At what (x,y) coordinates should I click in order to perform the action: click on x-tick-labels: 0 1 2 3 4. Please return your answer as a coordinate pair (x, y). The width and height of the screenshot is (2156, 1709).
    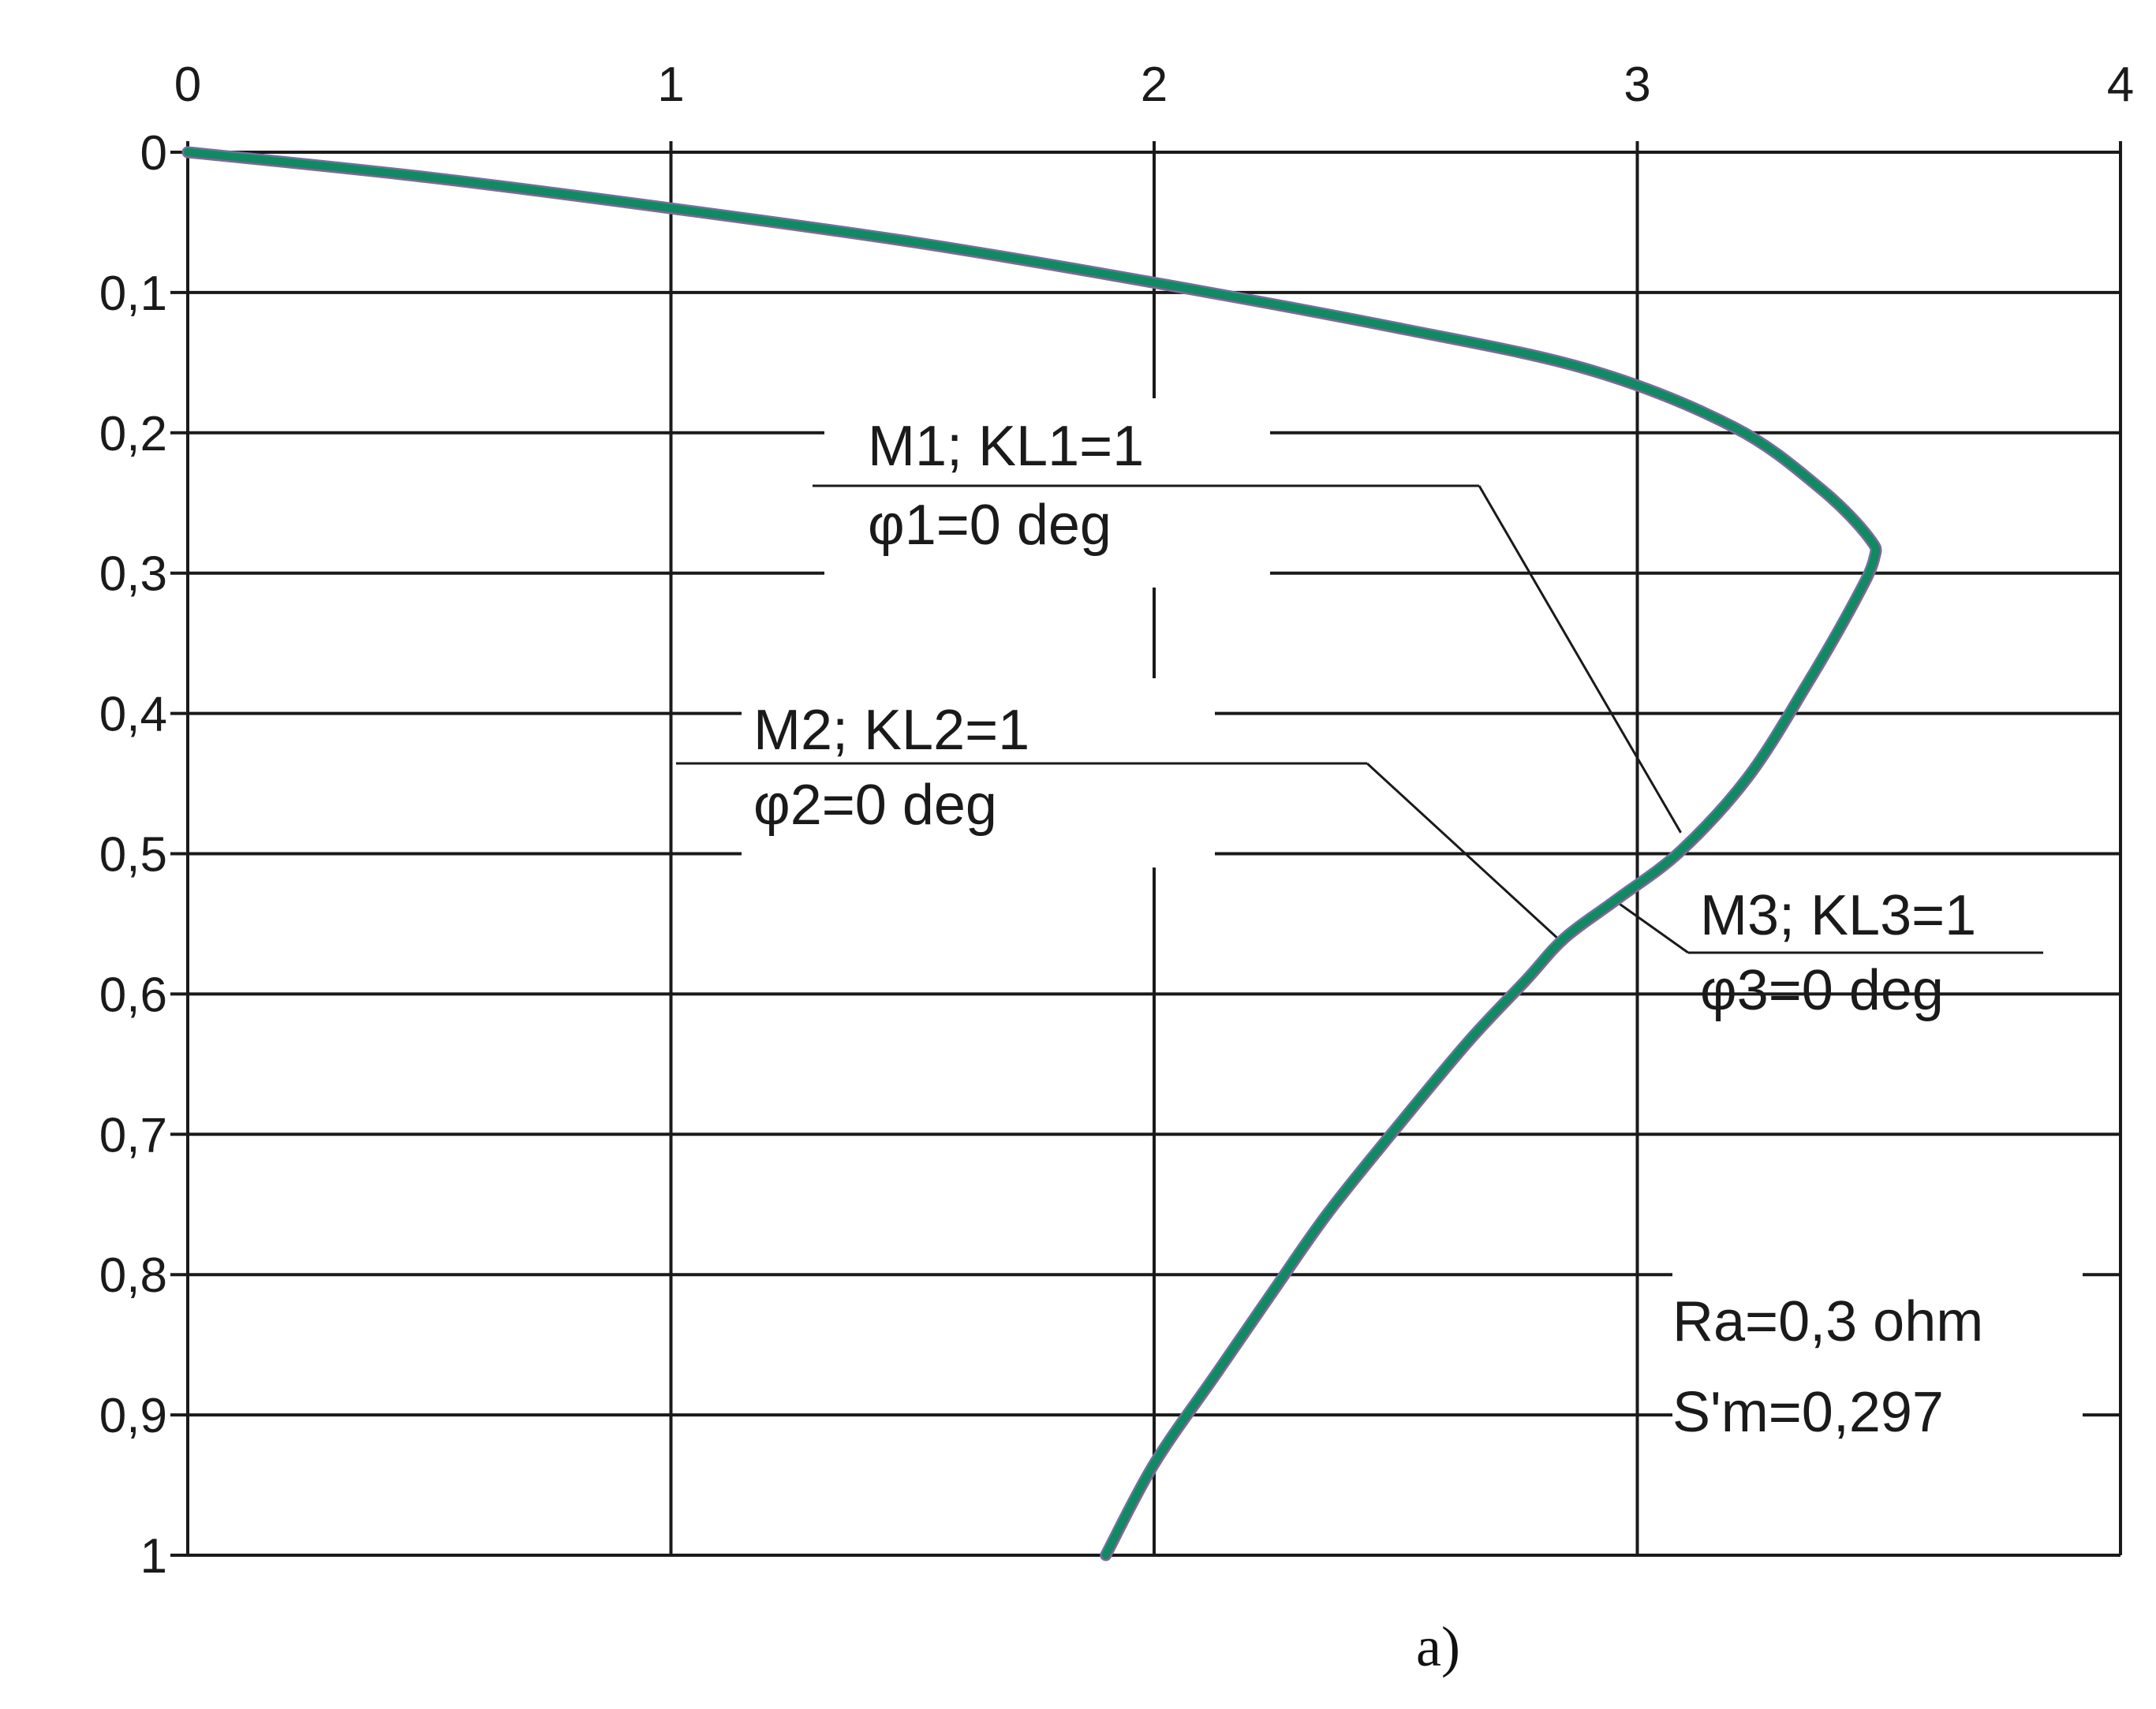
    Looking at the image, I should click on (1154, 85).